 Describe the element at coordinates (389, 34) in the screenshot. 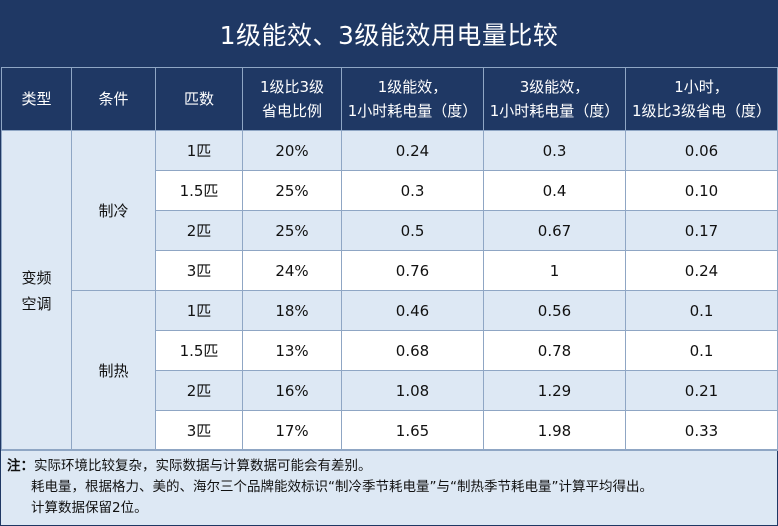

I see `page-title: 1级能效、3级能效用电量比较` at that location.